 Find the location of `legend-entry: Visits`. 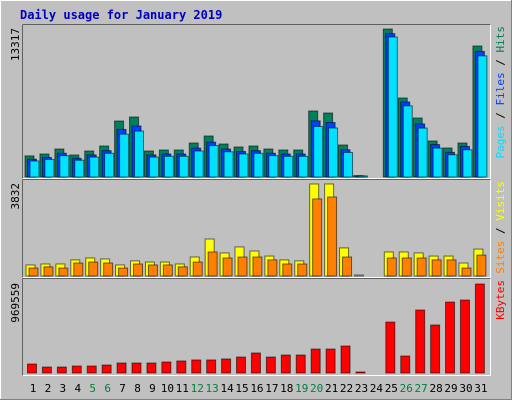

legend-entry: Visits is located at coordinates (500, 201).